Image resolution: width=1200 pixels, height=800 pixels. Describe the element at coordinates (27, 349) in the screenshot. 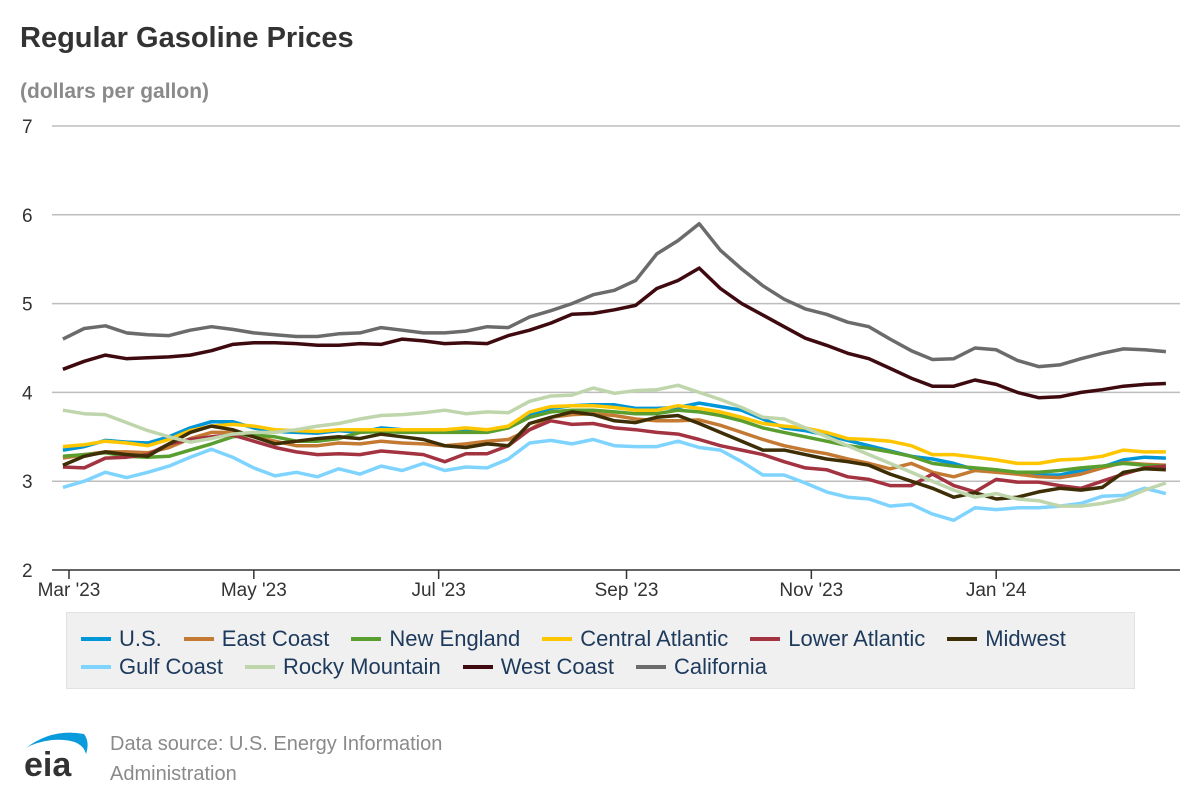

I see `y-axis: 2 3 4 5 6 7` at that location.